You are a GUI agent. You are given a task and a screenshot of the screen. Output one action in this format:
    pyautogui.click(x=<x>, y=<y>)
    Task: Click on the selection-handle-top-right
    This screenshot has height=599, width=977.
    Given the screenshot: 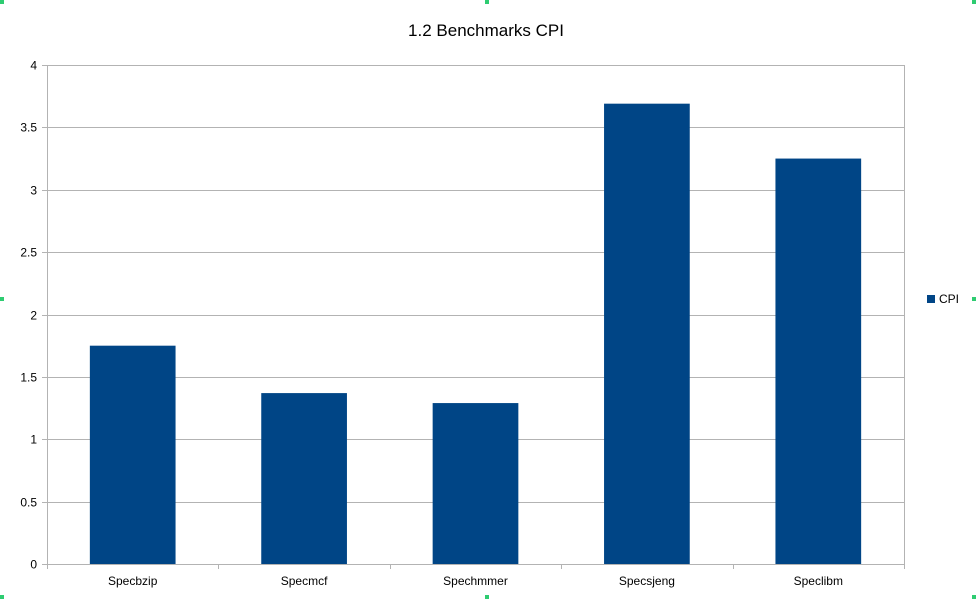 What is the action you would take?
    pyautogui.click(x=974, y=2)
    